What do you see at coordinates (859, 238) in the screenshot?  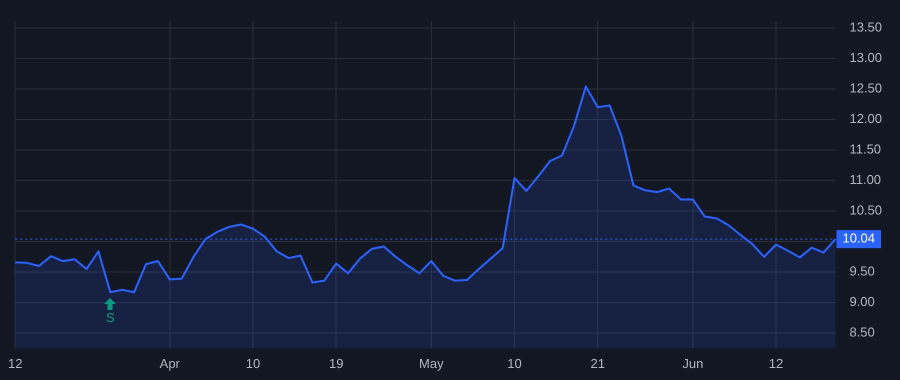 I see `ref-line-label: 10.04` at bounding box center [859, 238].